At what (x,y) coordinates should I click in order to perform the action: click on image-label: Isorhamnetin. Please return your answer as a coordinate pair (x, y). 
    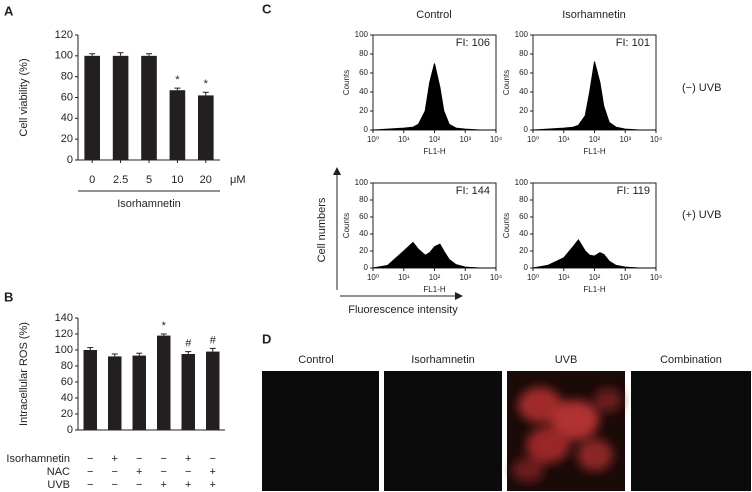
    Looking at the image, I should click on (443, 360).